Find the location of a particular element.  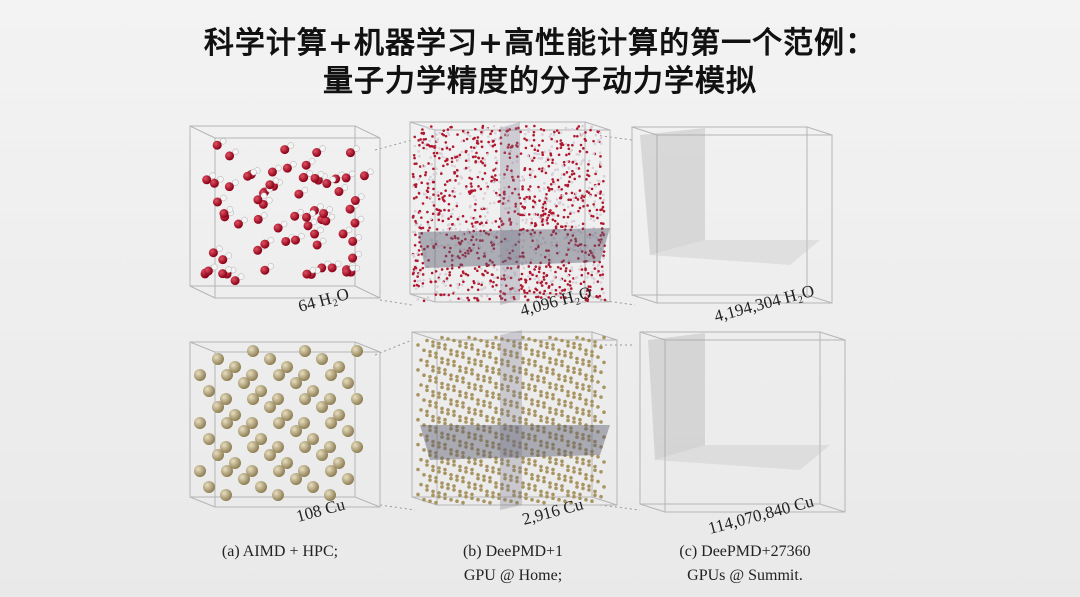

cube-edge is located at coordinates (202, 132).